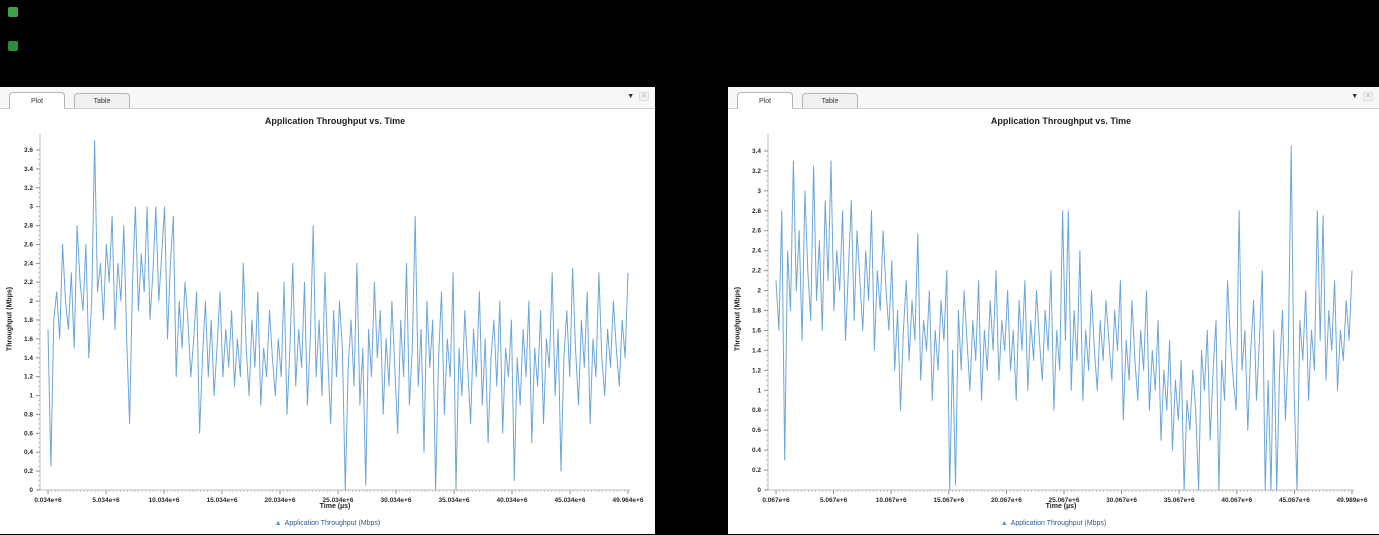  I want to click on svg-text: 15.067e+6, so click(948, 500).